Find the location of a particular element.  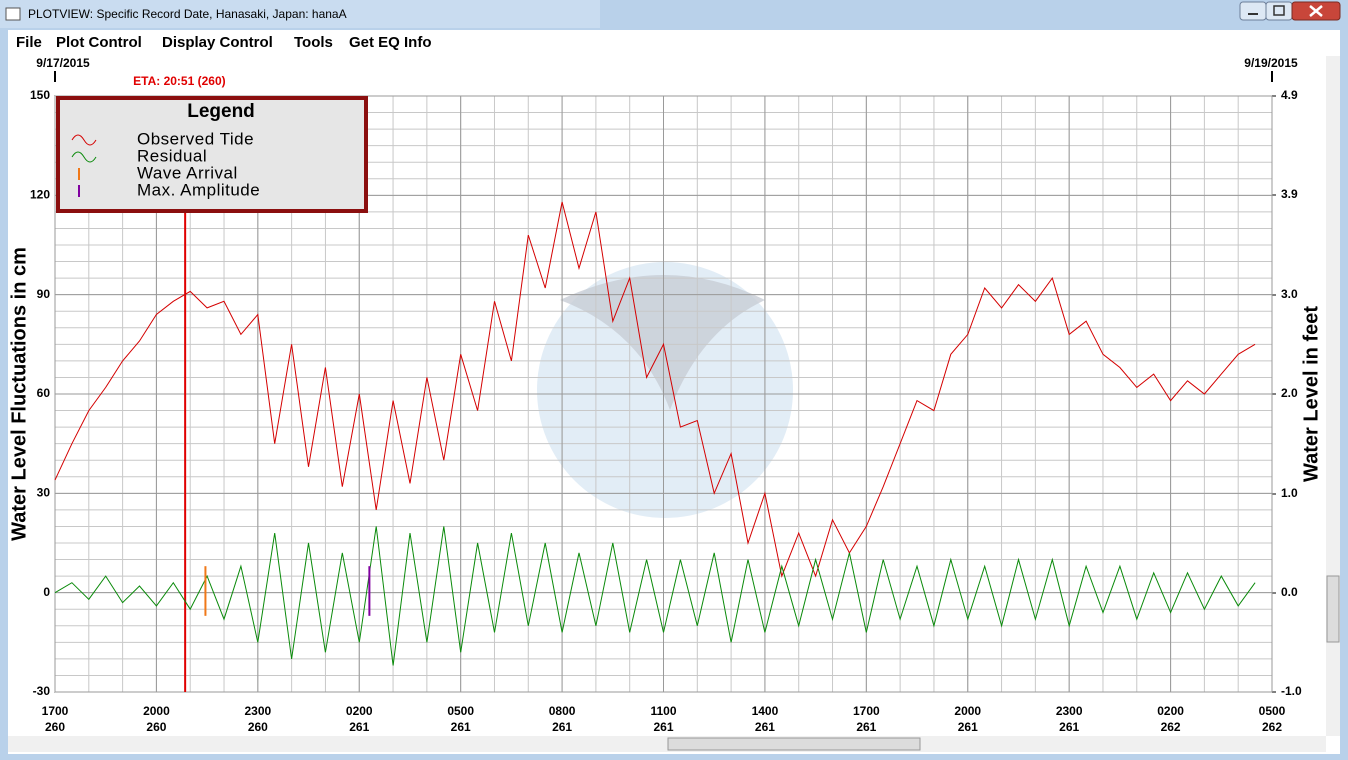

maximize-button is located at coordinates (1279, 11).